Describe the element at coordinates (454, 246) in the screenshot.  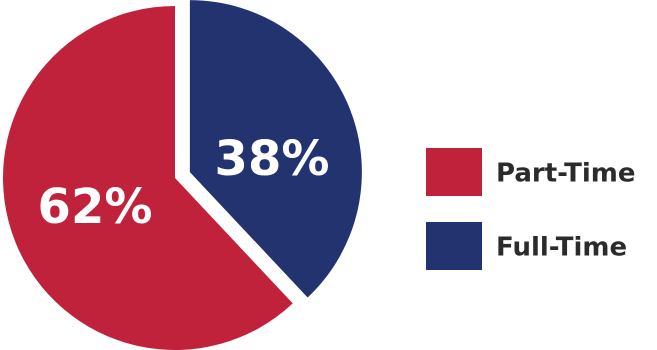
I see `legend-swatch-full-time` at that location.